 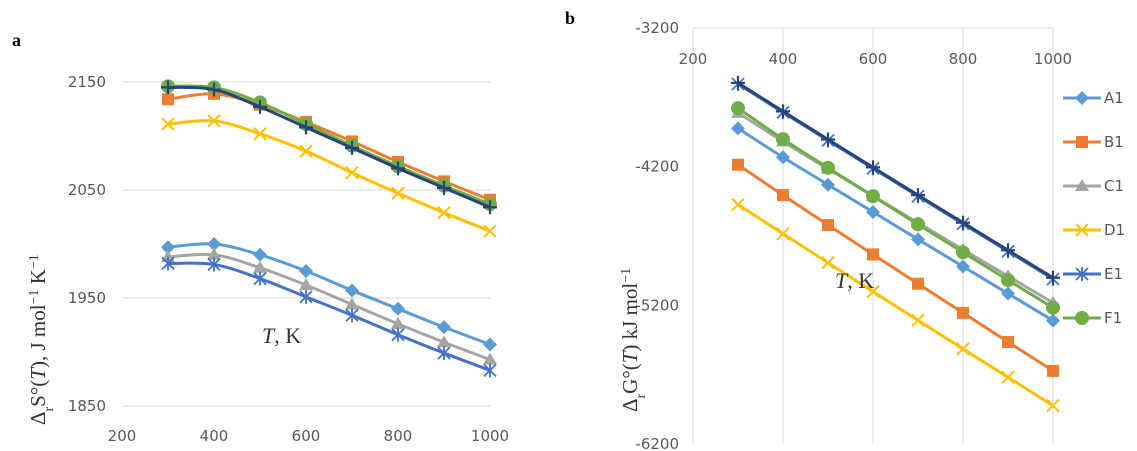 I want to click on y-tick-label: -3200, so click(x=657, y=28).